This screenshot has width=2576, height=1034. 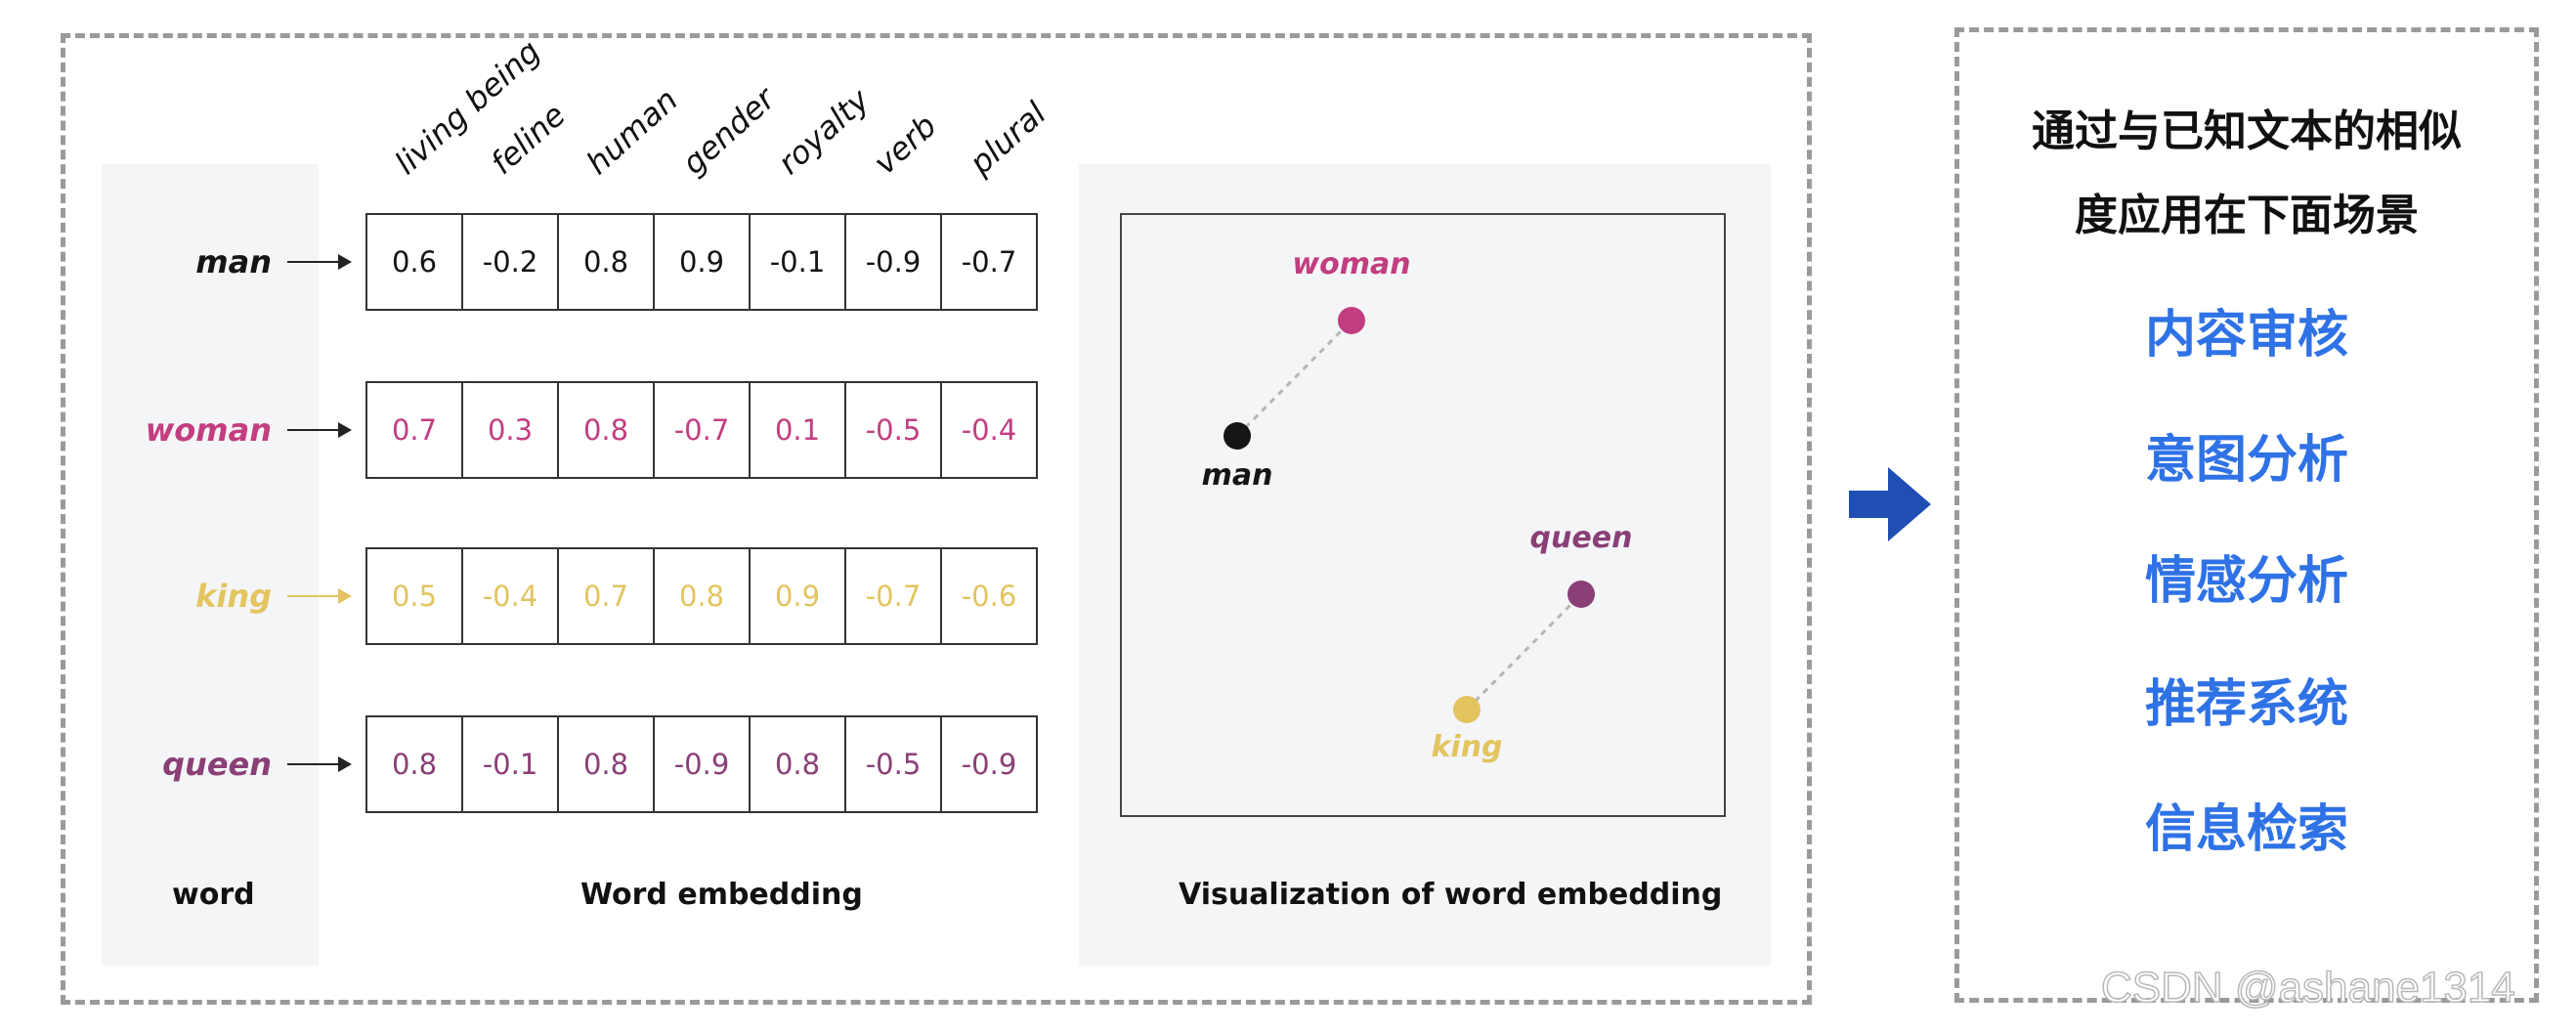 What do you see at coordinates (1524, 651) in the screenshot?
I see `king-queen-link` at bounding box center [1524, 651].